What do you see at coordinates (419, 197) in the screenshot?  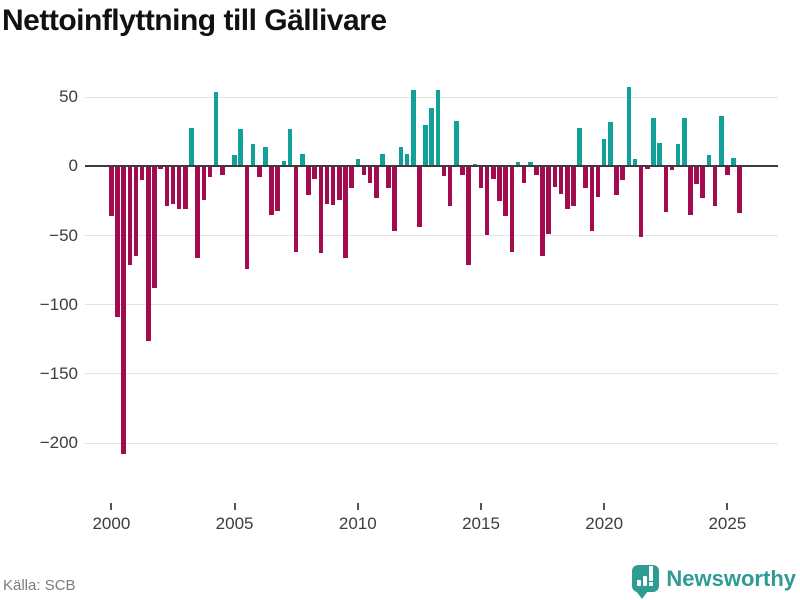 I see `bar-2012Q3` at bounding box center [419, 197].